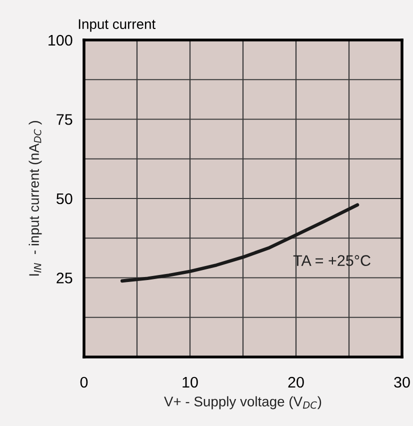 The height and width of the screenshot is (426, 413). What do you see at coordinates (117, 25) in the screenshot?
I see `chart-title: Input current` at bounding box center [117, 25].